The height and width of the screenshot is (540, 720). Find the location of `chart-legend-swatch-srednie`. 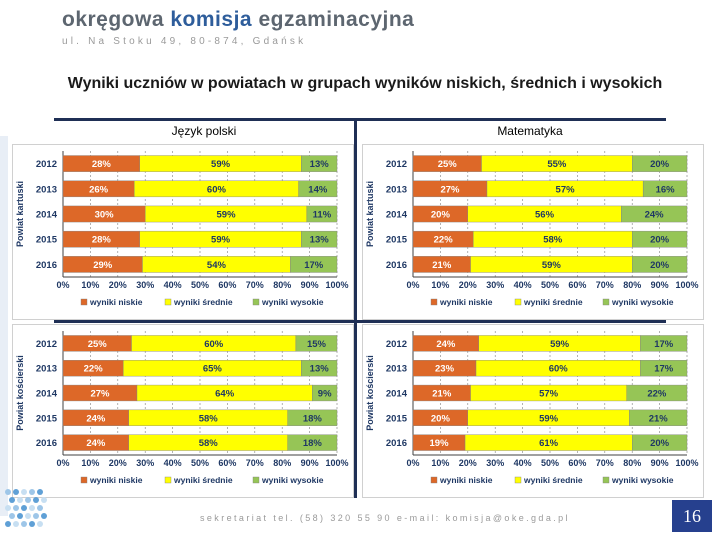

chart-legend-swatch-srednie is located at coordinates (168, 480).